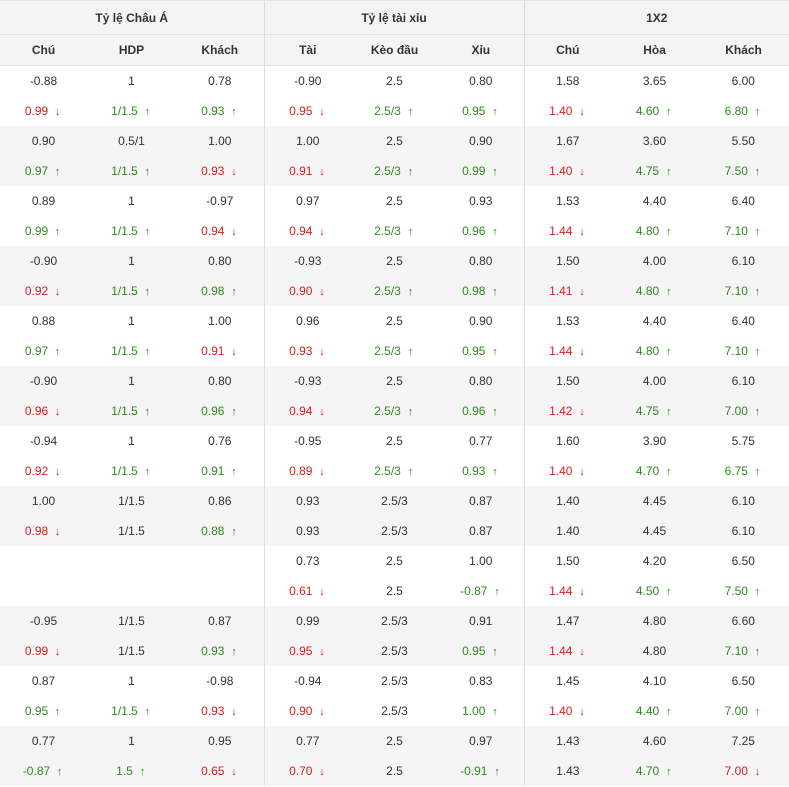 The image size is (789, 787). Describe the element at coordinates (655, 771) in the screenshot. I see `odds-cell: 4.70 ↑` at that location.